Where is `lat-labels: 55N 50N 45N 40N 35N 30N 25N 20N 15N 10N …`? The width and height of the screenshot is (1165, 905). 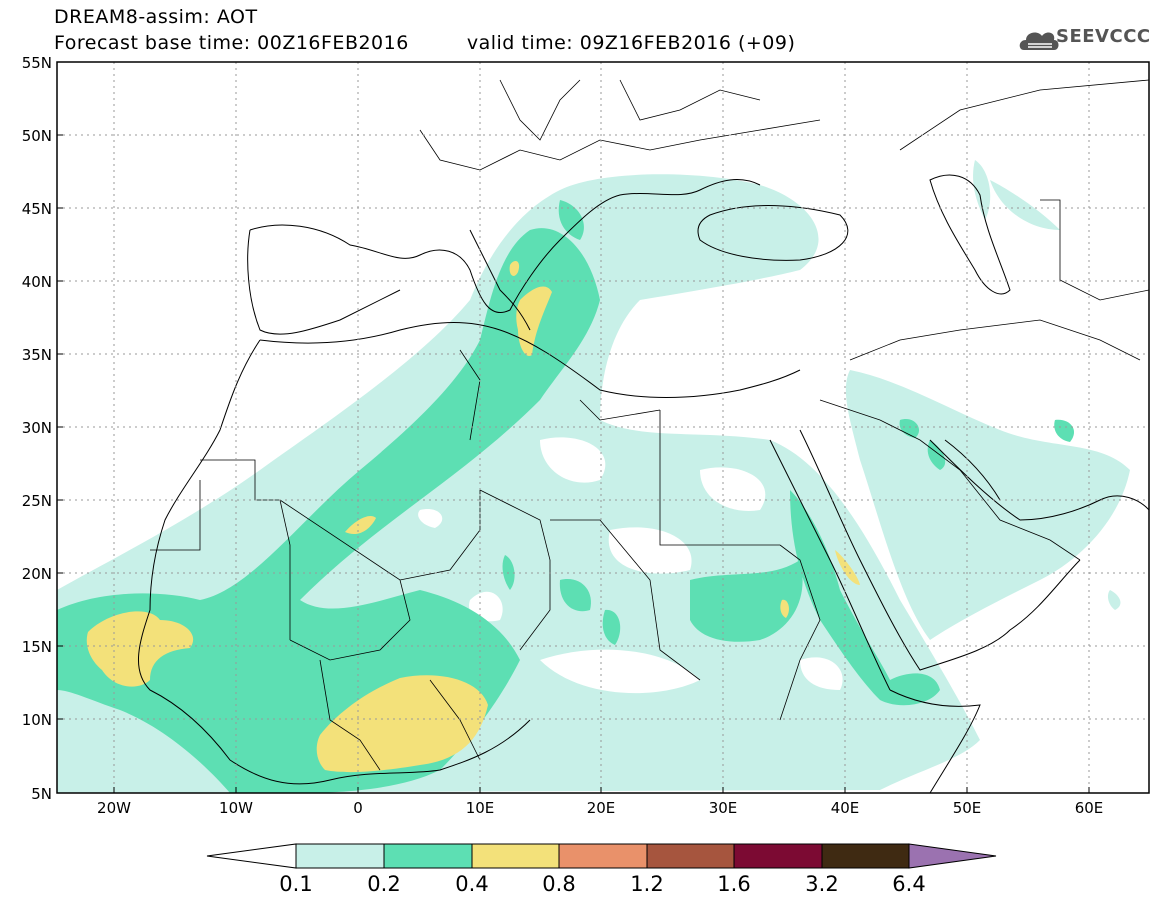
lat-labels: 55N 50N 45N 40N 35N 30N 25N 20N 15N 10N … is located at coordinates (37, 428).